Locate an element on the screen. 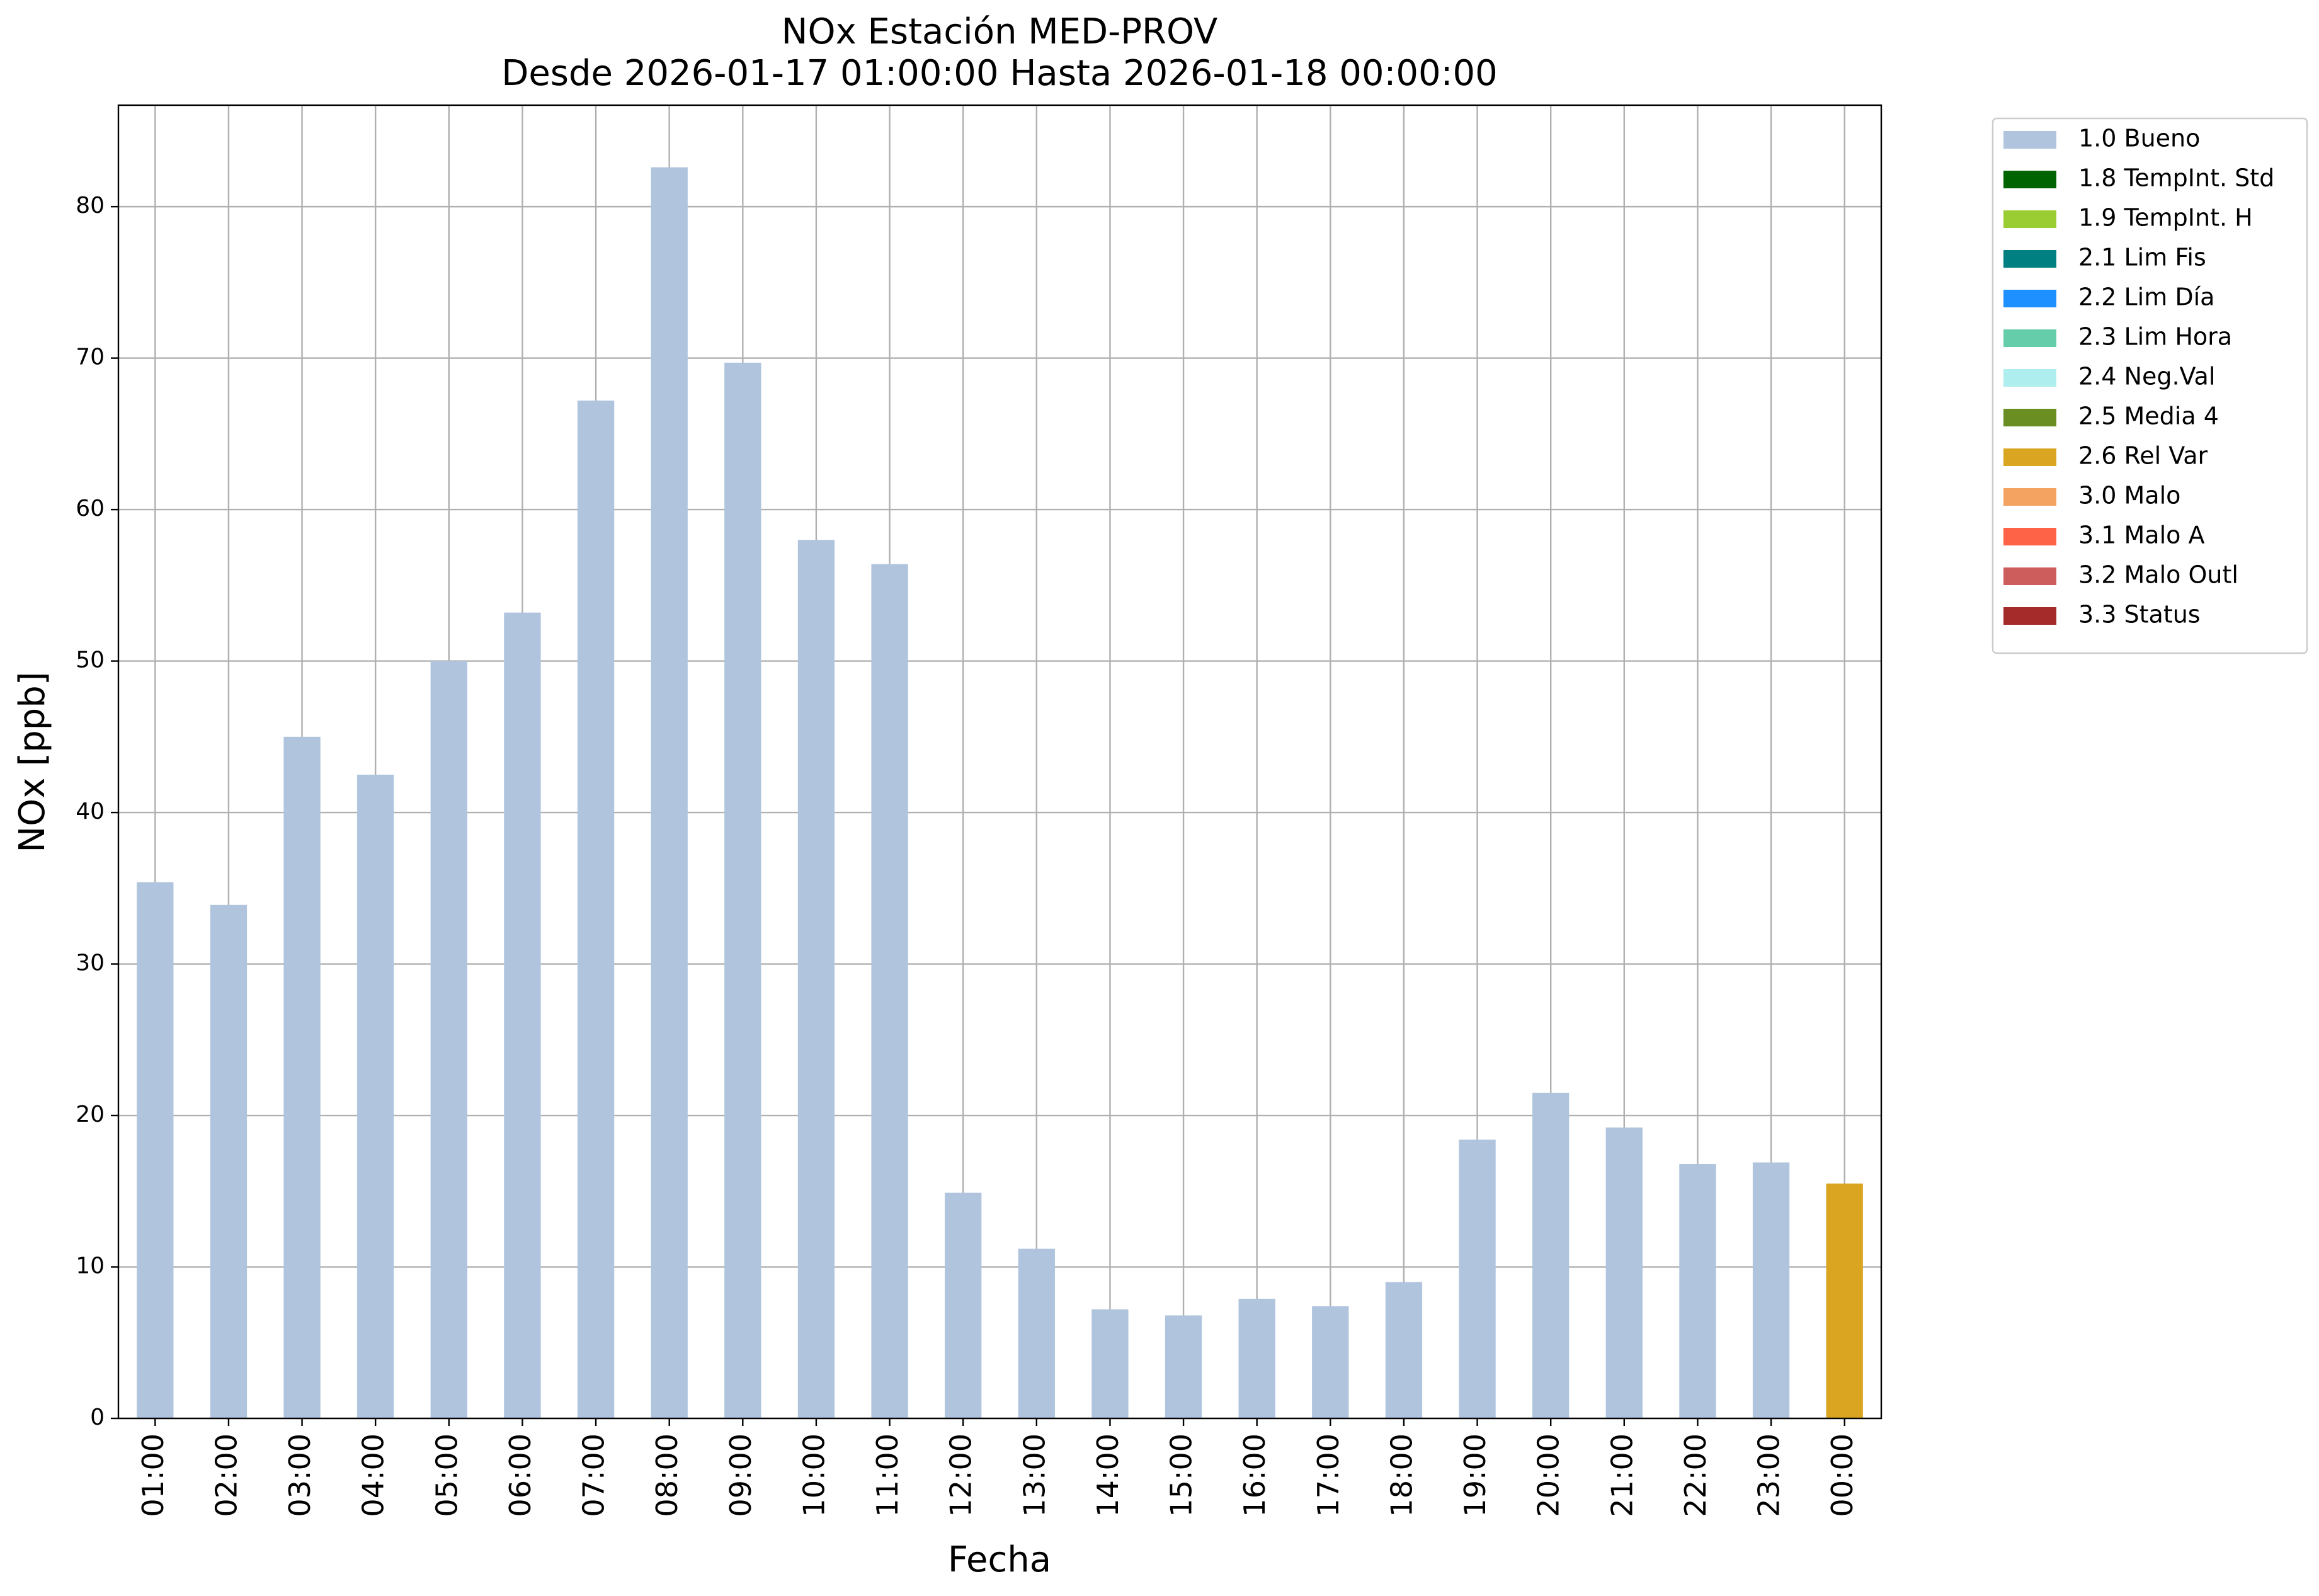  x-tick-label: 02:00 is located at coordinates (226, 1475).